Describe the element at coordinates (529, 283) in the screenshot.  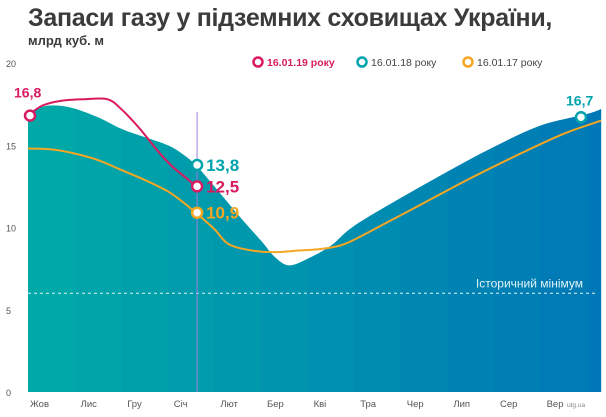
I see `historical-minimum-label: Історичний мінімум` at that location.